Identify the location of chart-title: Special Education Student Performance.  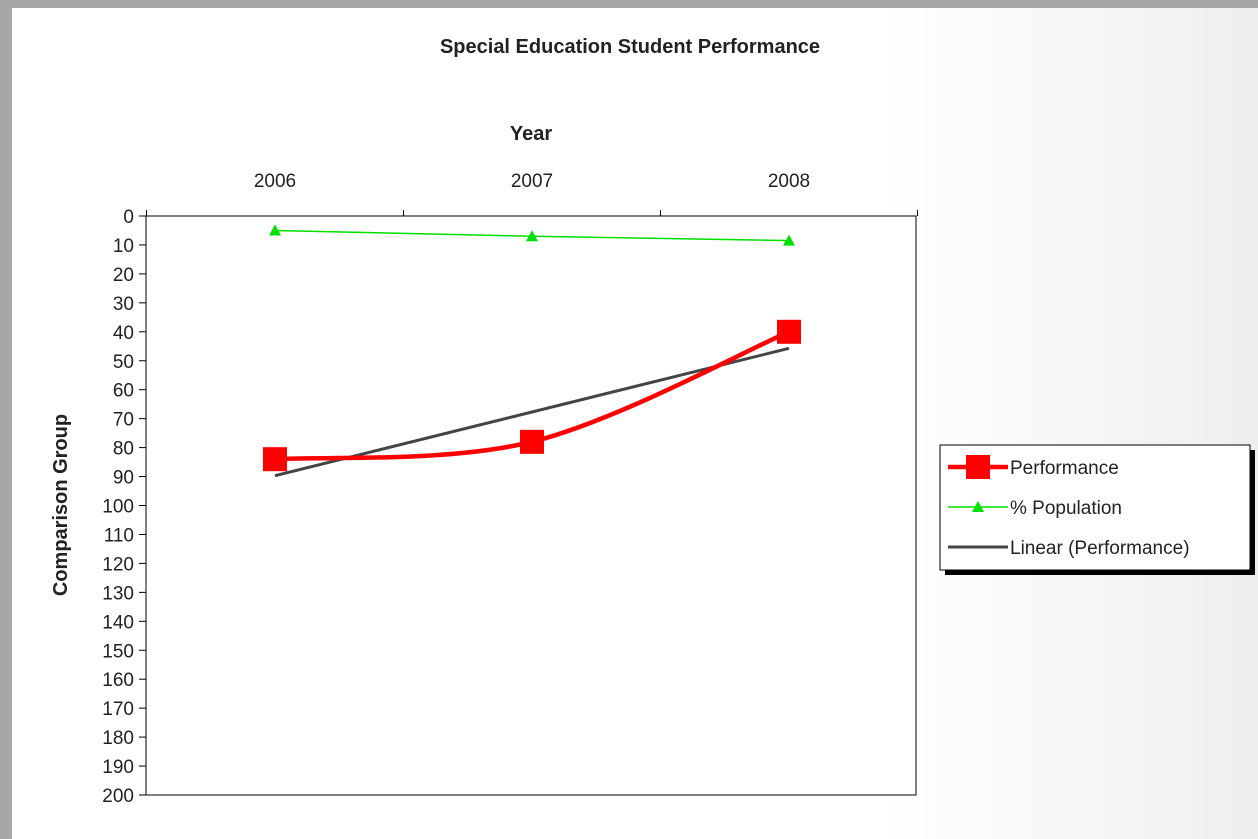
(630, 47).